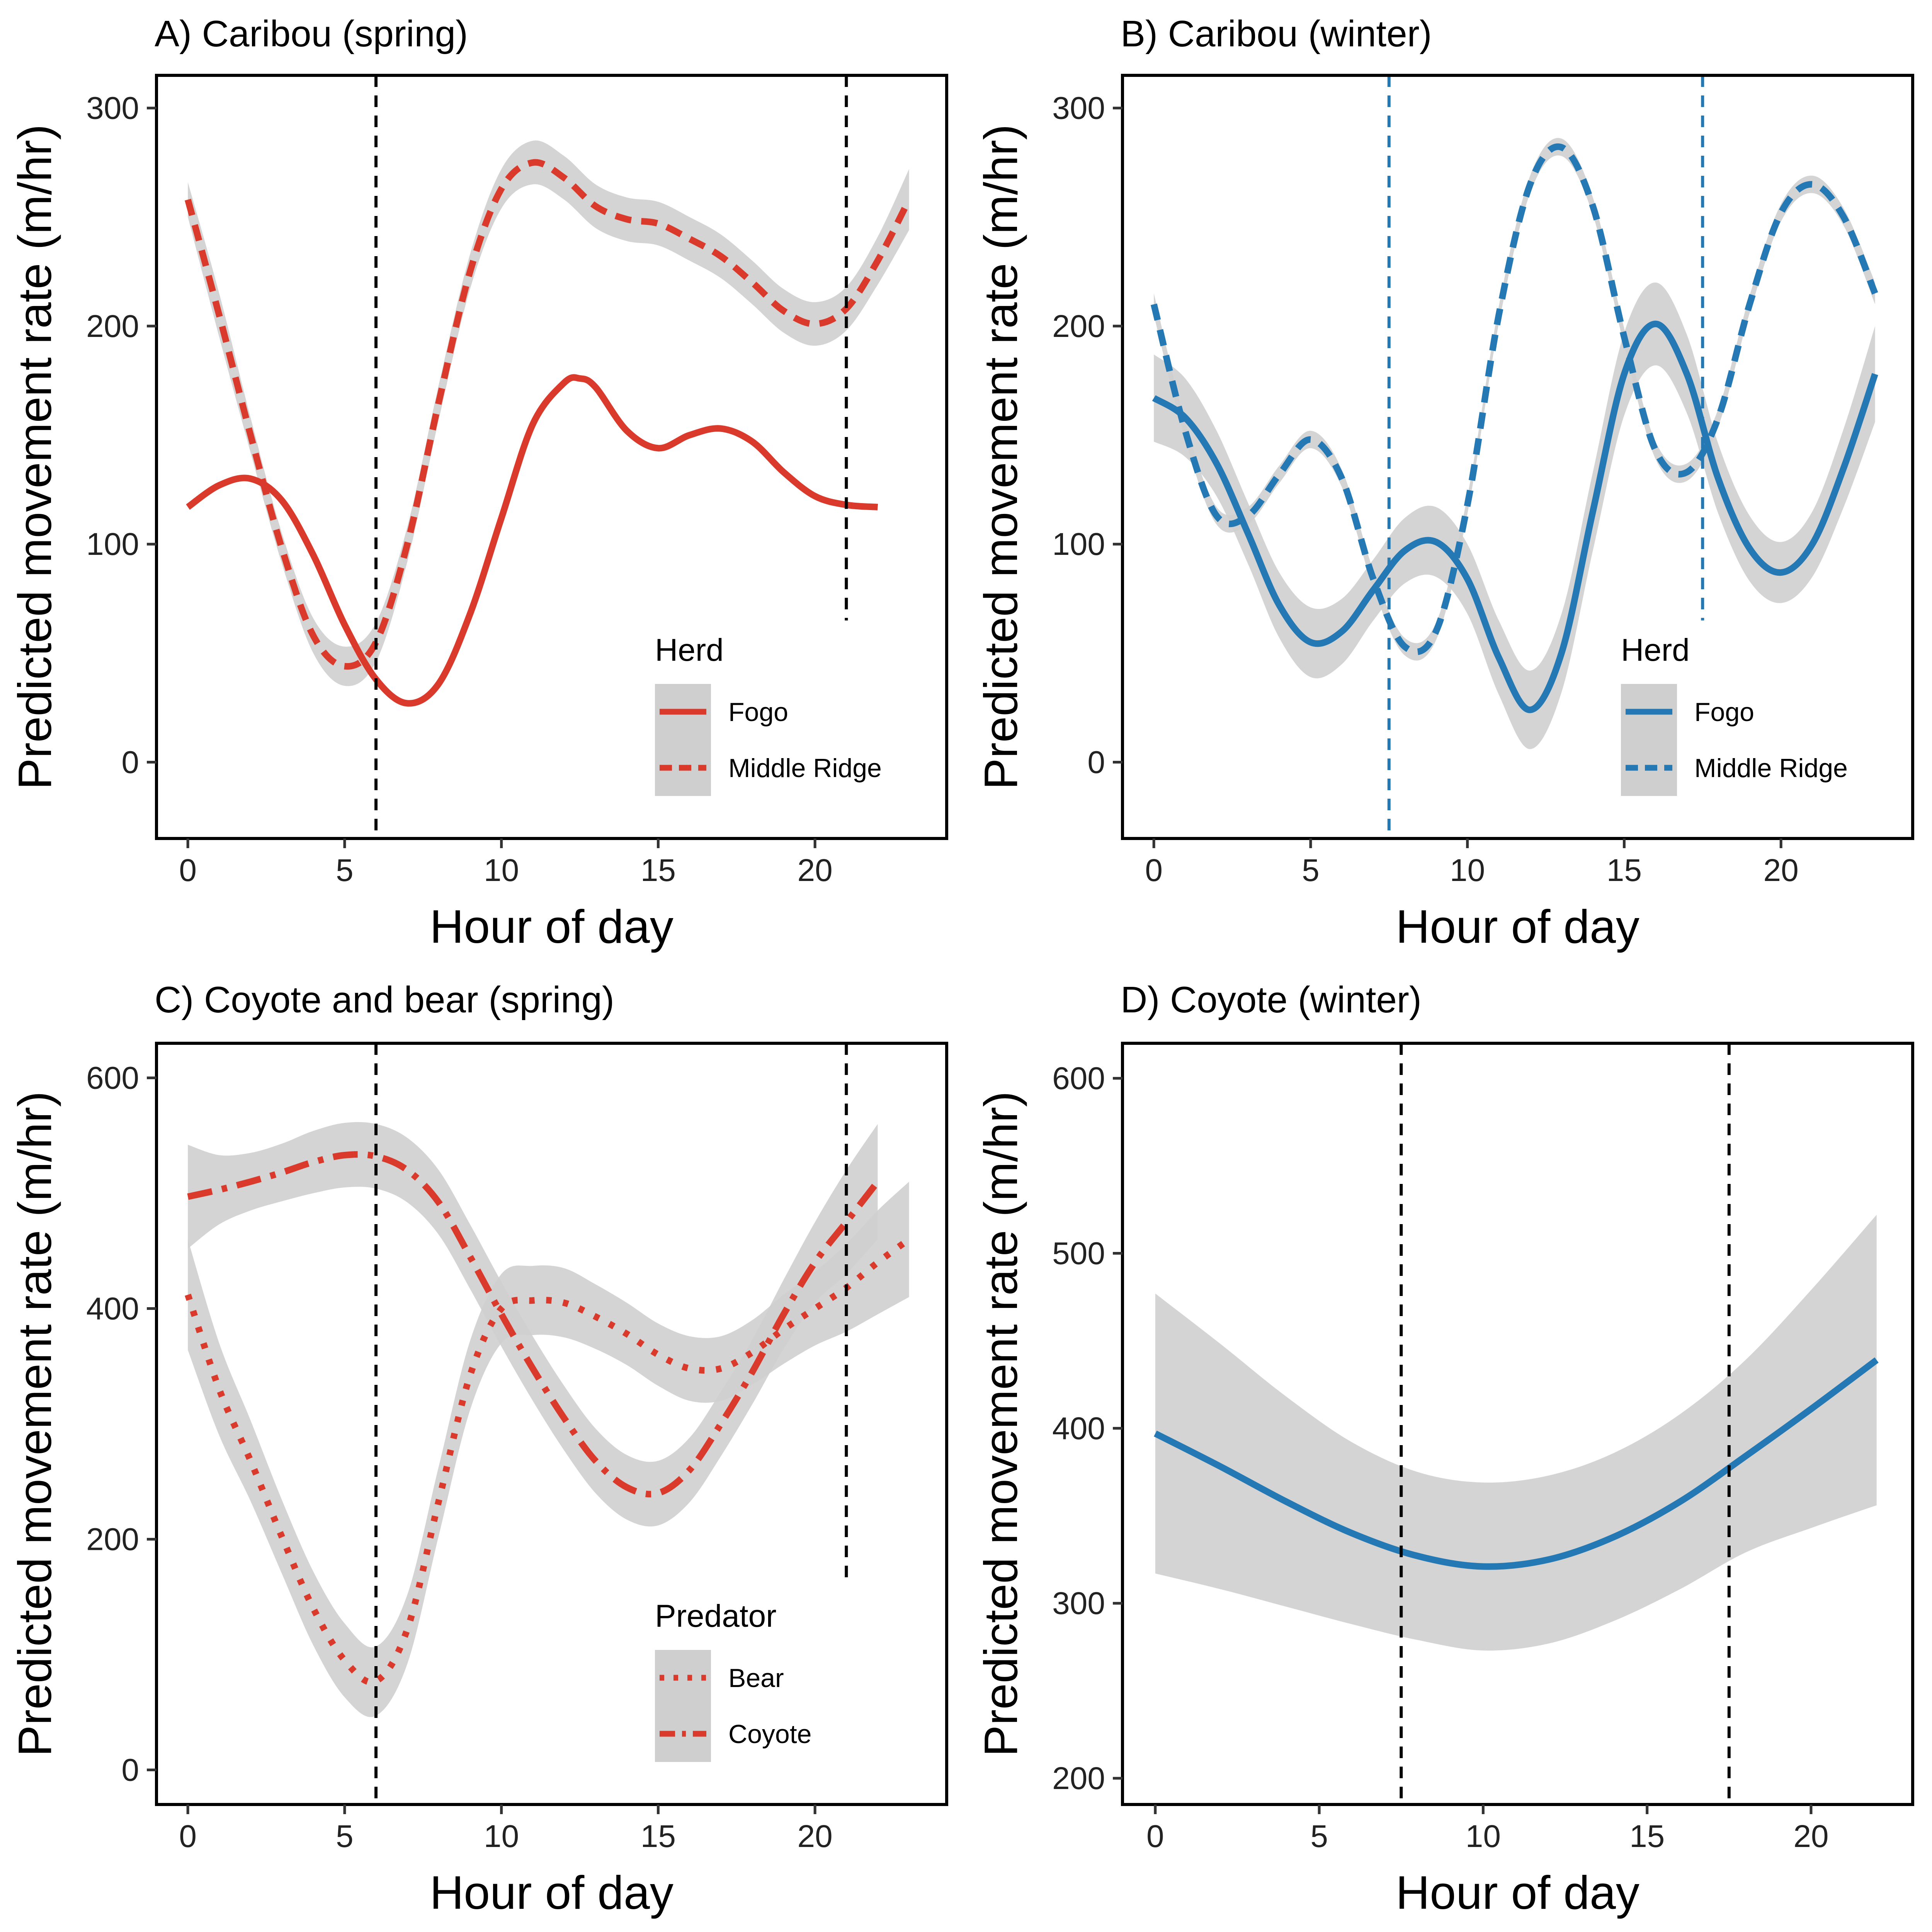 Image resolution: width=1932 pixels, height=1932 pixels. I want to click on confidence-band-coyote, so click(533, 1325).